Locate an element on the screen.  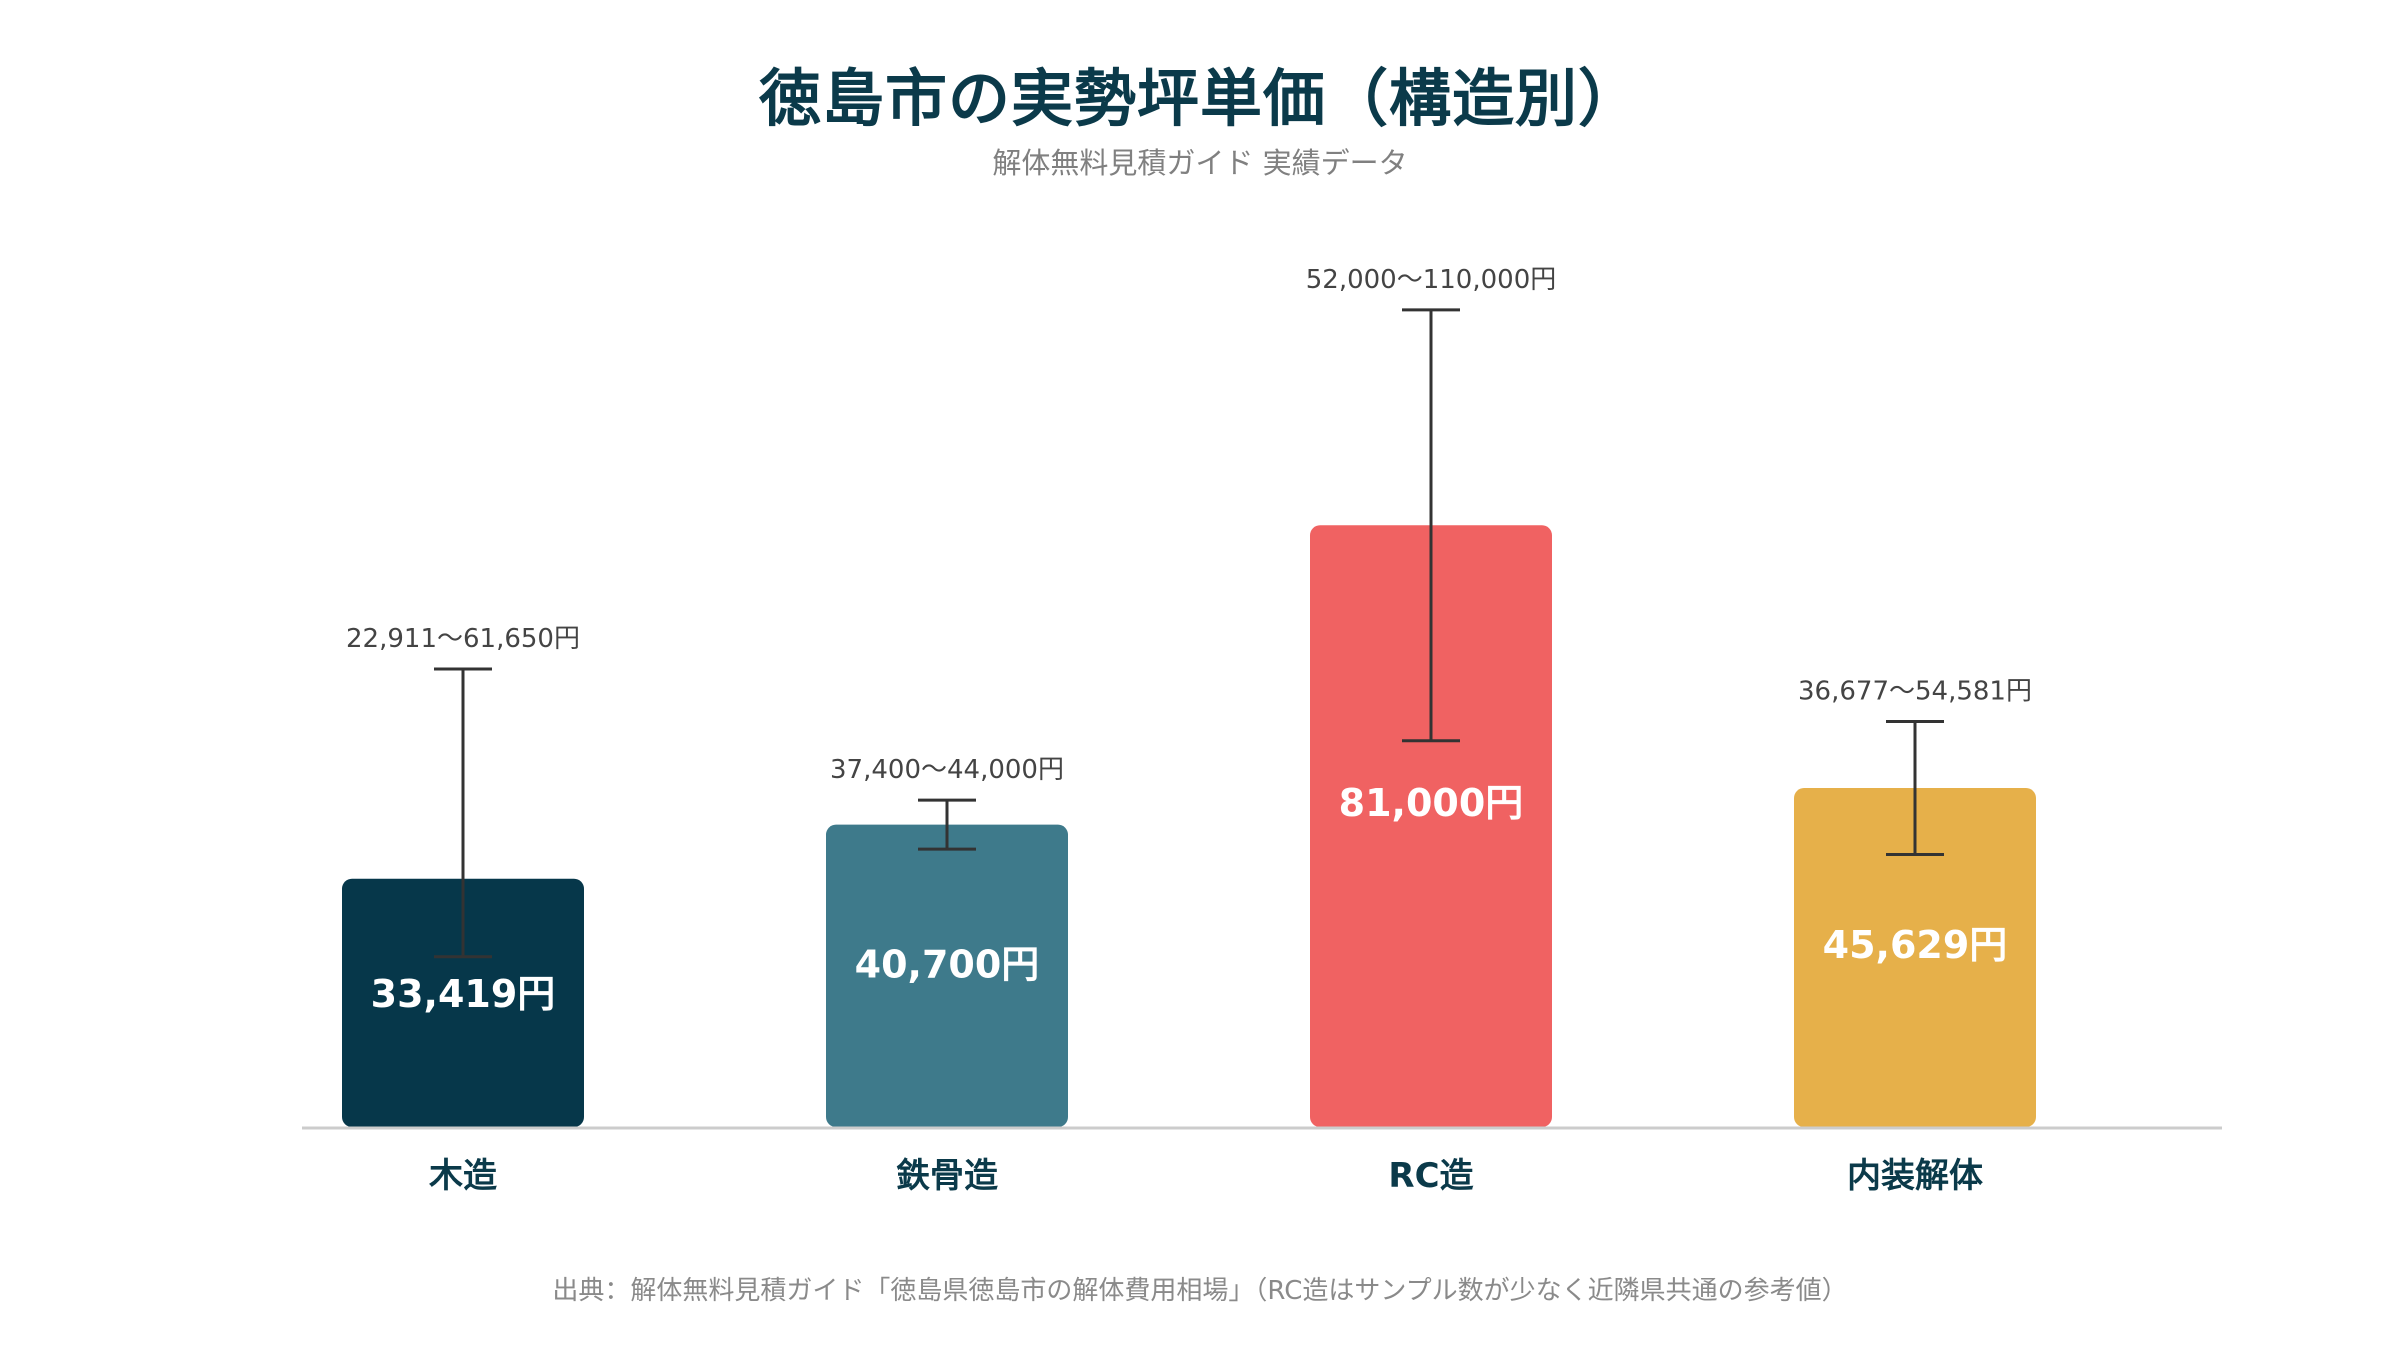
value-label-1: 33,419円 is located at coordinates (463, 994).